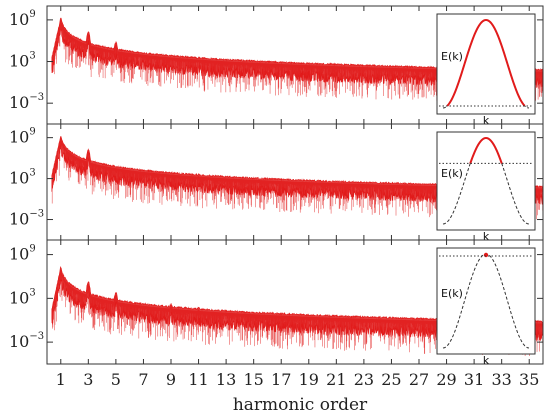 The width and height of the screenshot is (550, 418). I want to click on x-tick-label: 27, so click(419, 379).